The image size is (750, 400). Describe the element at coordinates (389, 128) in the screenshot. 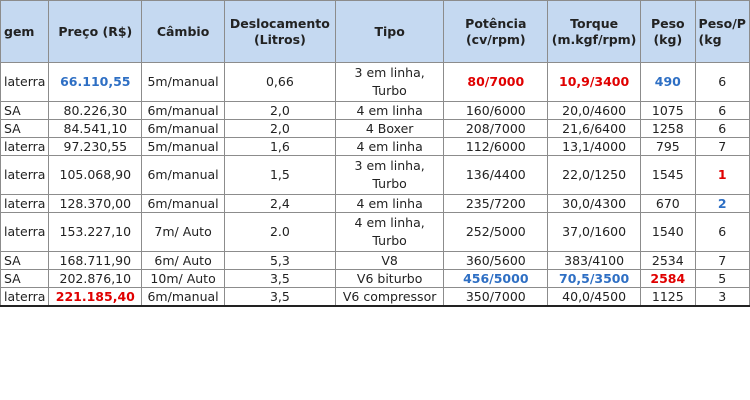

I see `tipo-cell: 4 Boxer` at that location.